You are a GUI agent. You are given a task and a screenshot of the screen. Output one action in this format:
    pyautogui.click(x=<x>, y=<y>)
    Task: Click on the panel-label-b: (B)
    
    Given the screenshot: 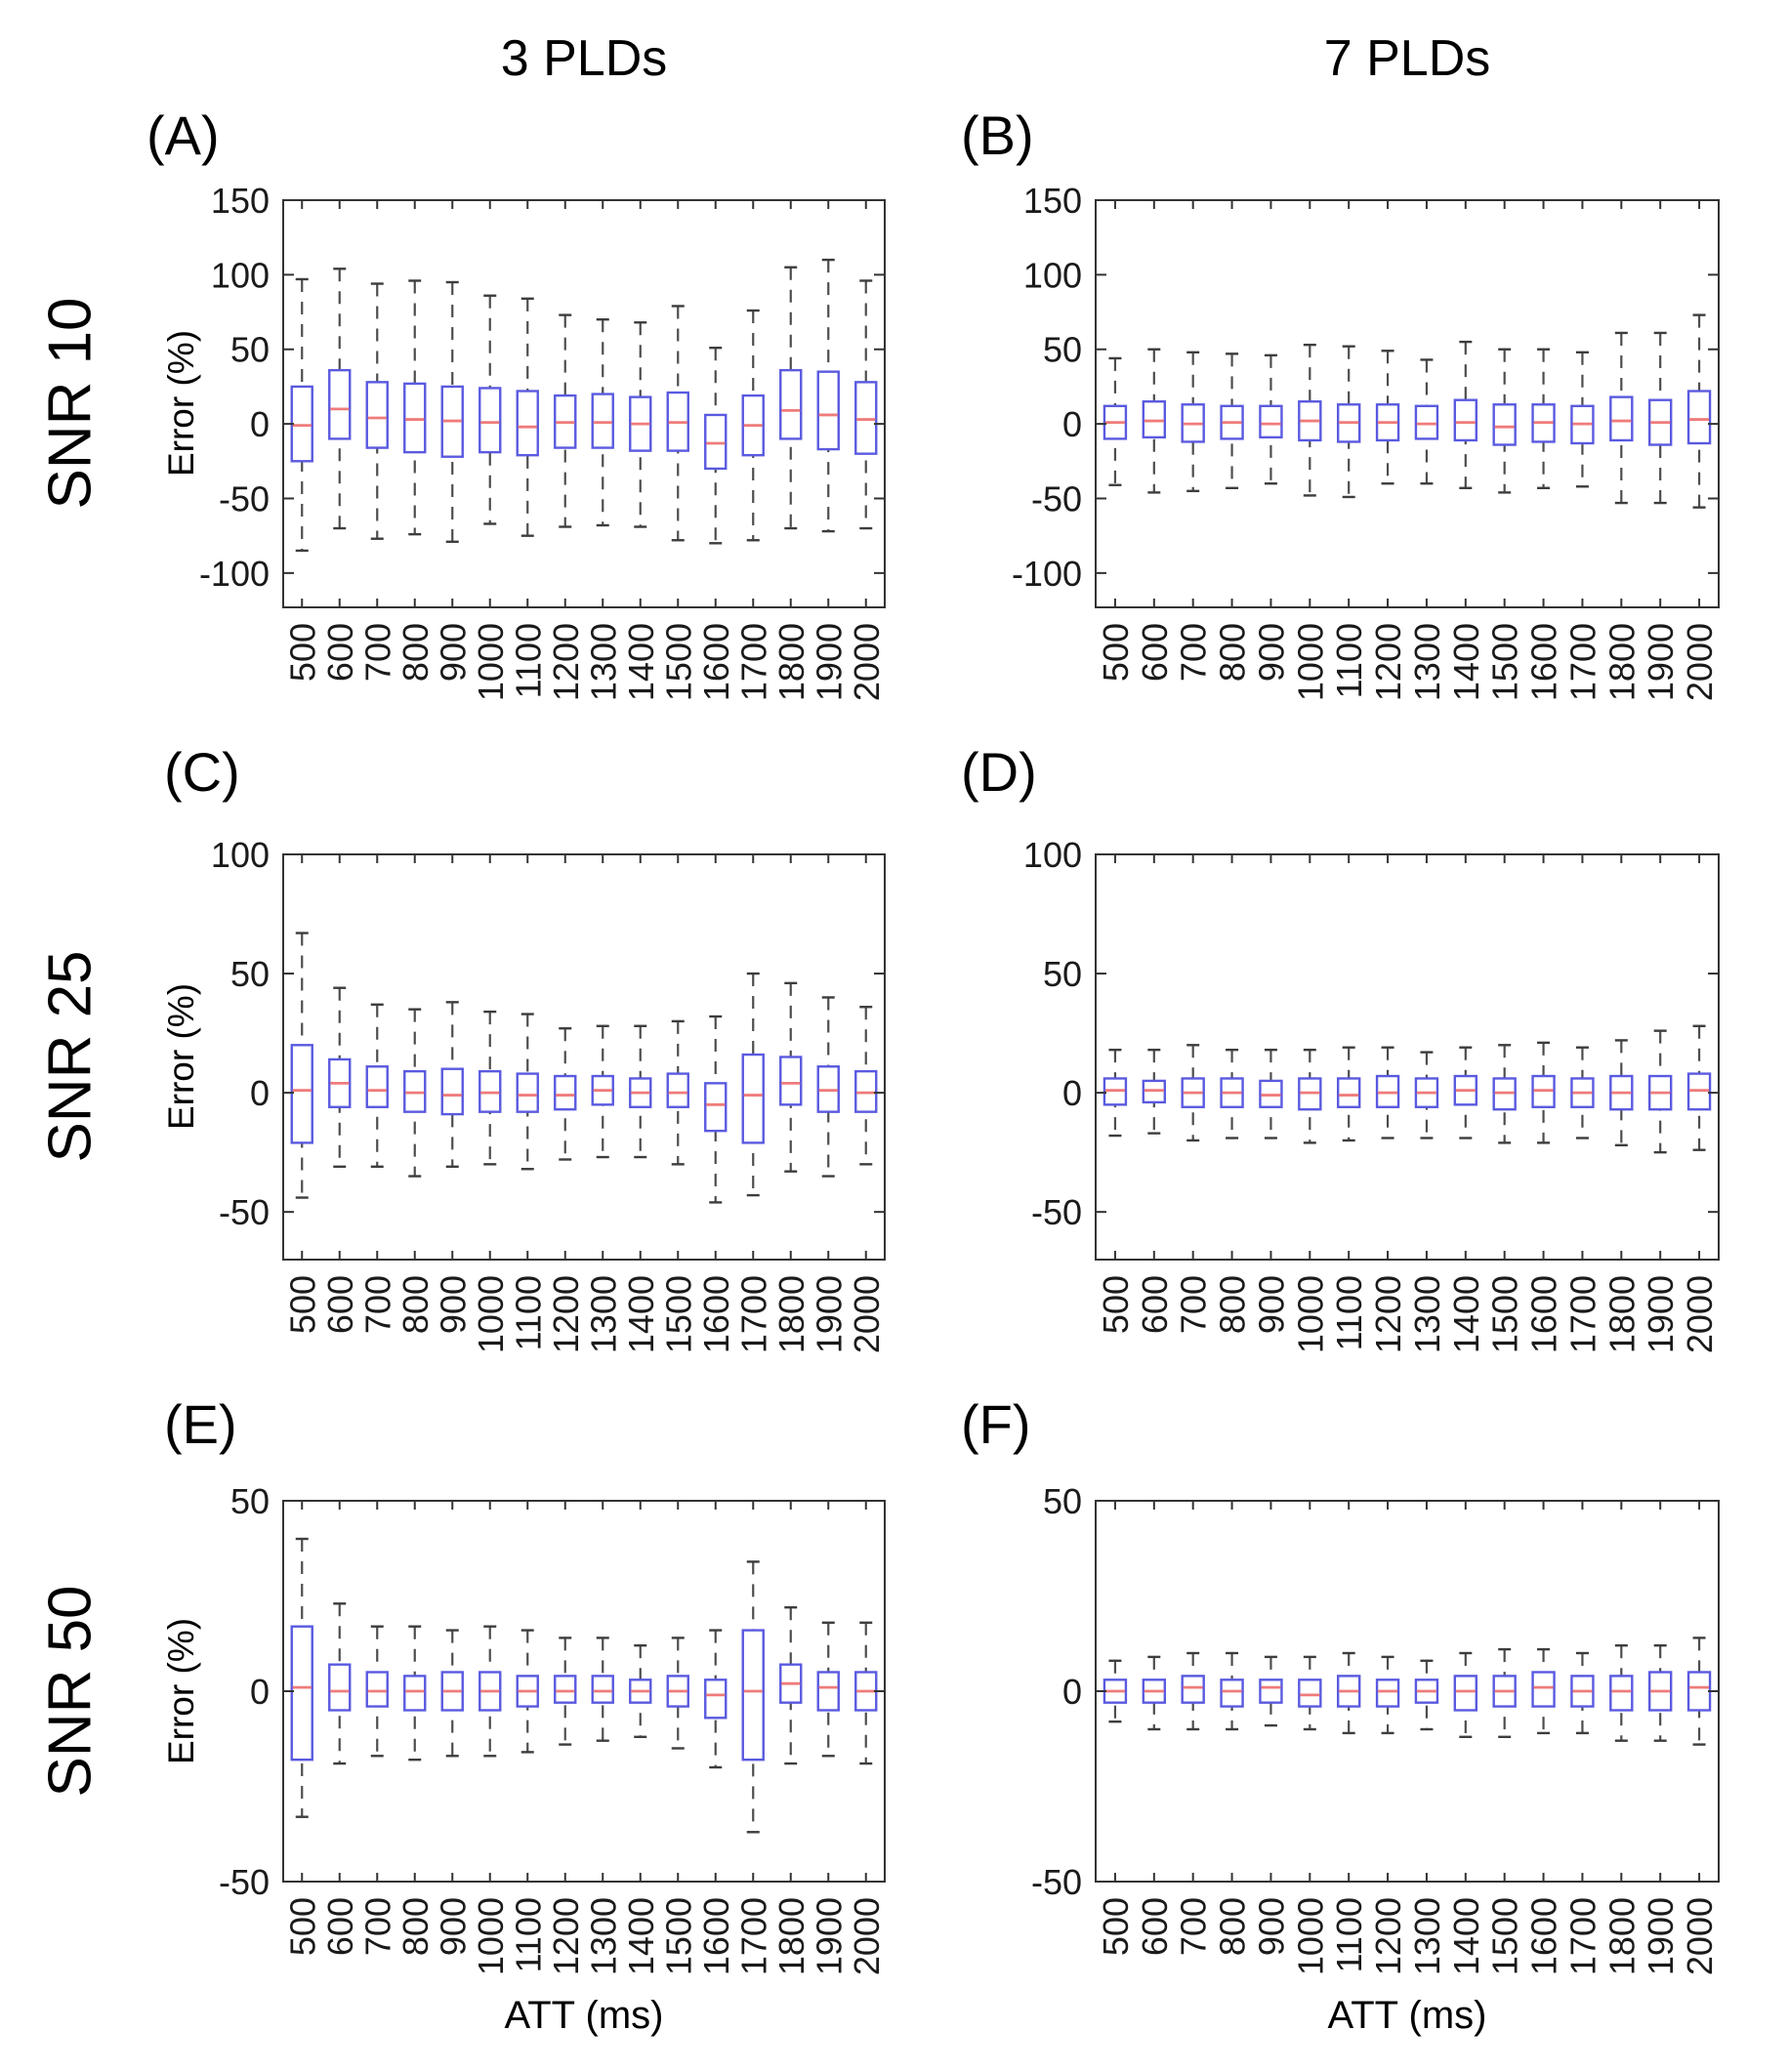 What is the action you would take?
    pyautogui.click(x=997, y=135)
    